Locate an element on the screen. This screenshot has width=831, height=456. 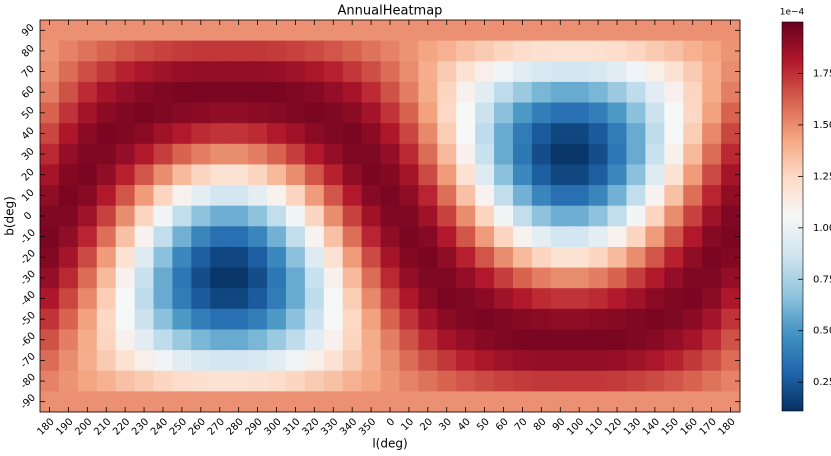
x-tick-label: 170 is located at coordinates (708, 426).